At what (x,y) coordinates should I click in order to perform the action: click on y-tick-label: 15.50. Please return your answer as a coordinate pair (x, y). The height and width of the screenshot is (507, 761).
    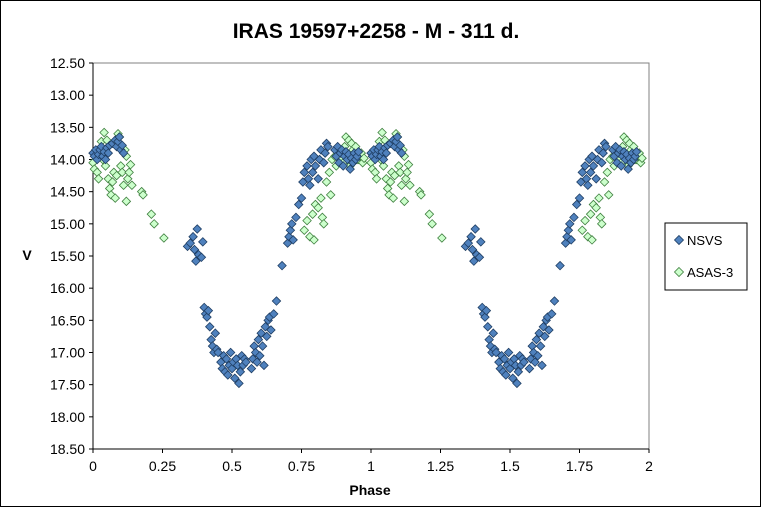
    Looking at the image, I should click on (67, 256).